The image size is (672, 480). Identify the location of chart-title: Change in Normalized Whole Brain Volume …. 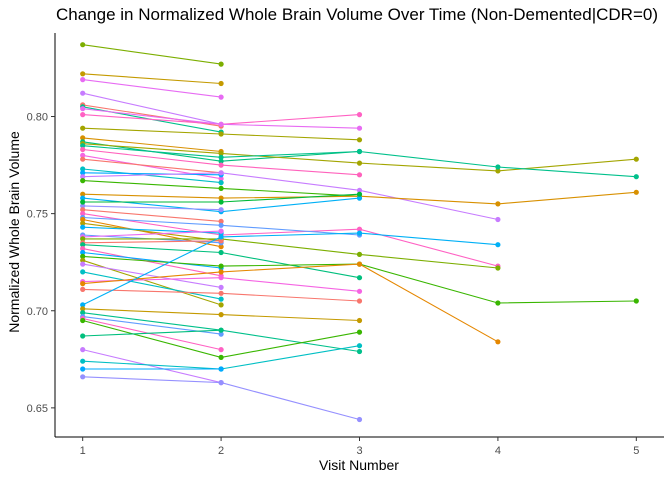
(357, 14).